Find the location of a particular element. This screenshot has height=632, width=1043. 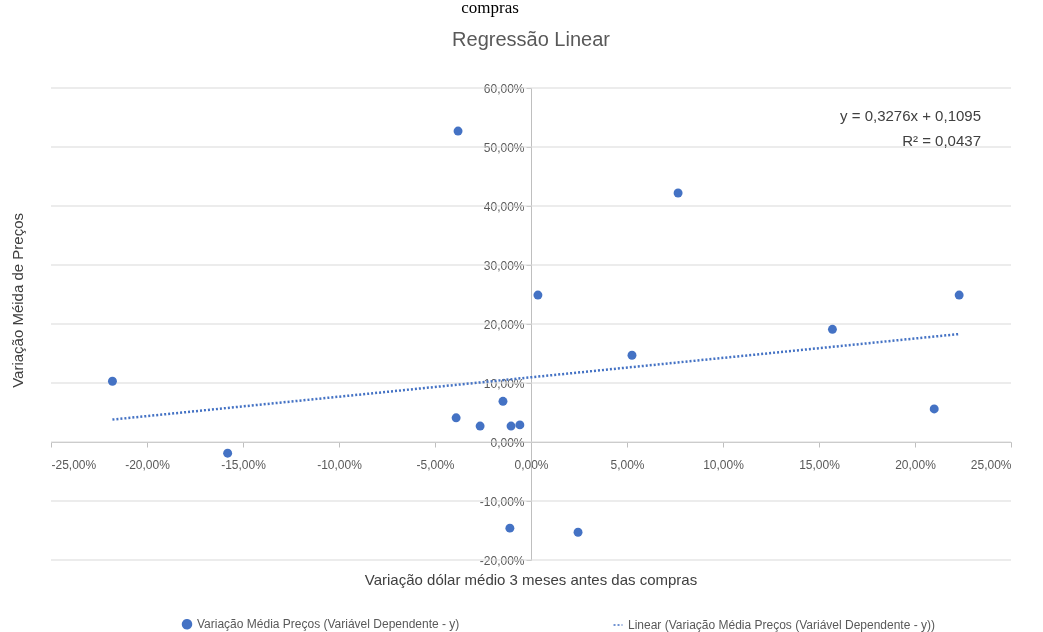

legend-label: Variação Média Preços (Variável Dependente - y) is located at coordinates (328, 624).